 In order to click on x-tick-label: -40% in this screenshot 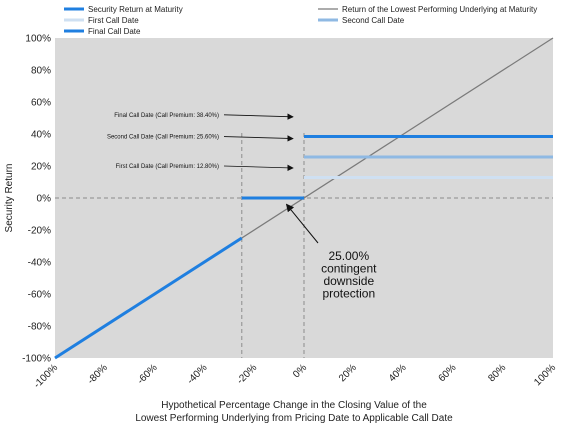, I will do `click(197, 374)`.